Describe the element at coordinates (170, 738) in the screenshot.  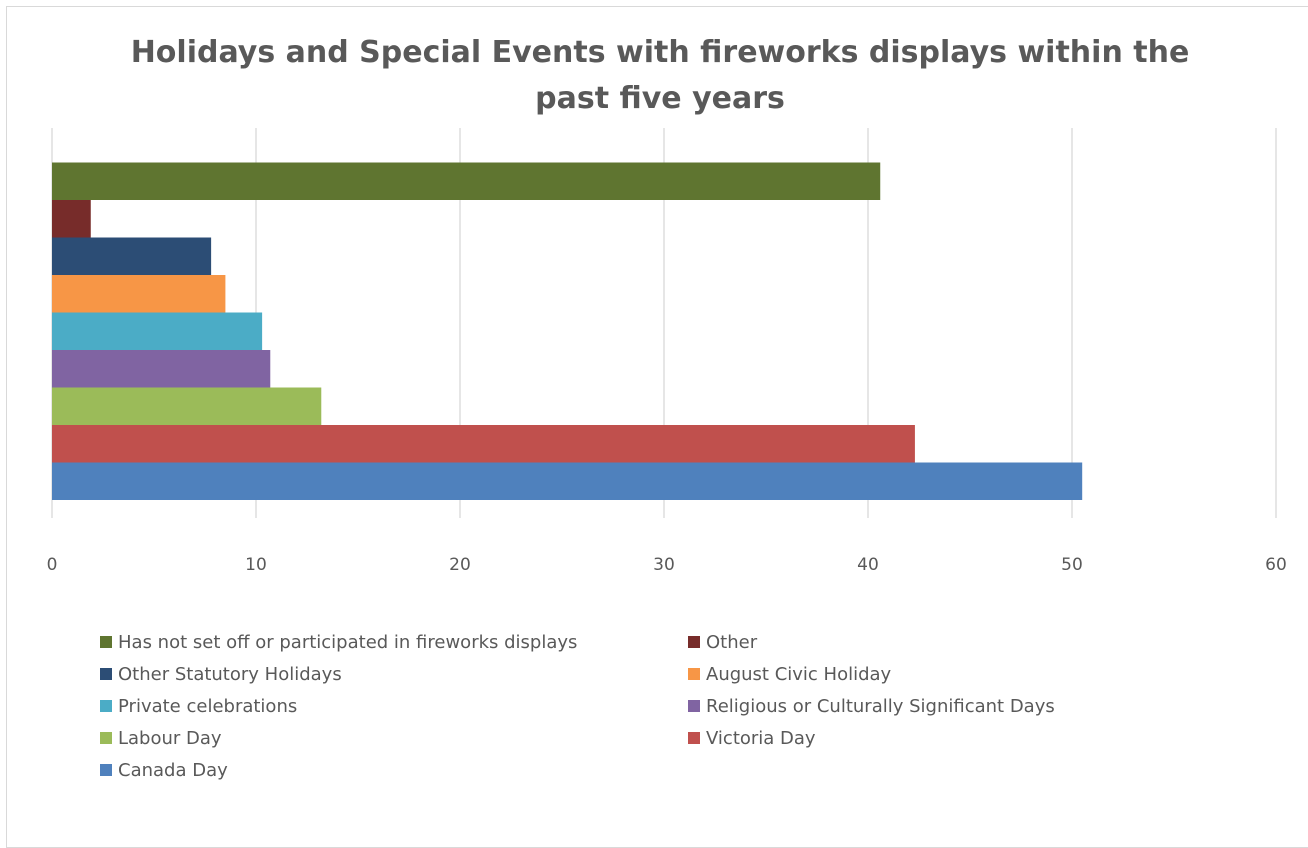
I see `legend-label: Labour Day` at that location.